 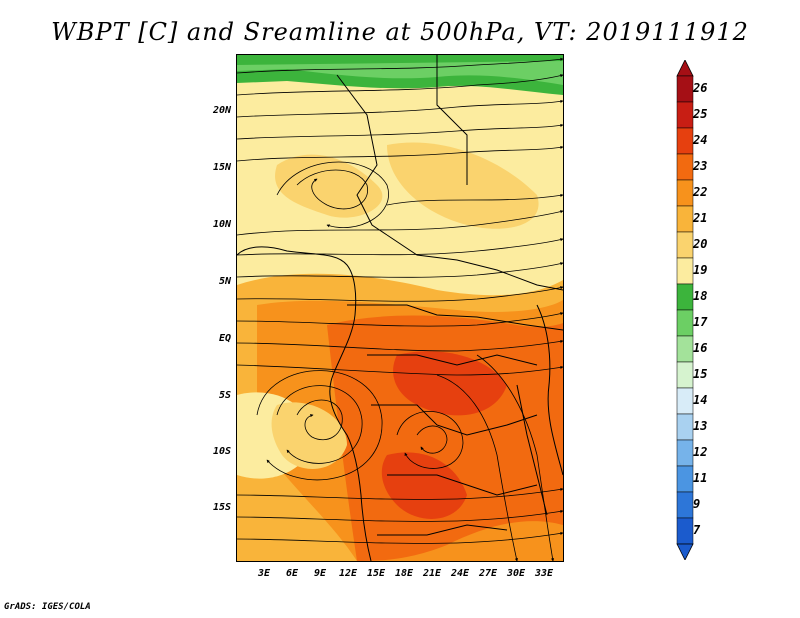 What do you see at coordinates (488, 573) in the screenshot?
I see `lon-label-27e: 27E` at bounding box center [488, 573].